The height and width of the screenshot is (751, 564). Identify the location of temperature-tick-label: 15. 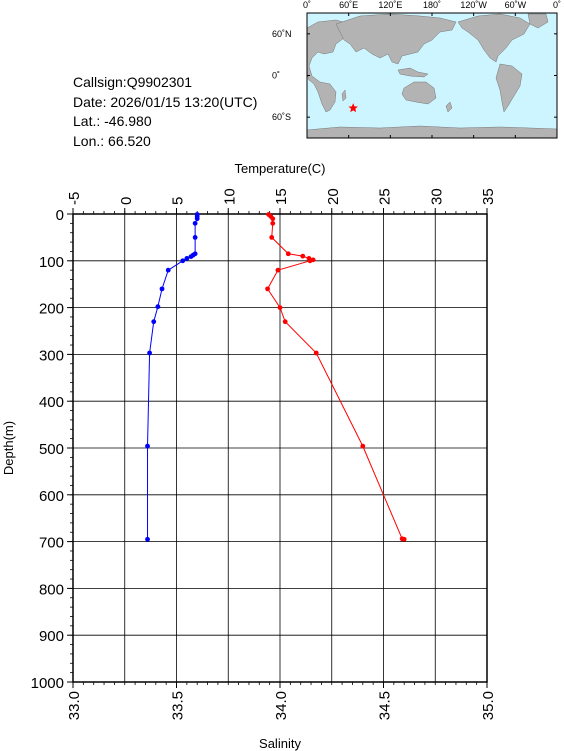
(281, 196).